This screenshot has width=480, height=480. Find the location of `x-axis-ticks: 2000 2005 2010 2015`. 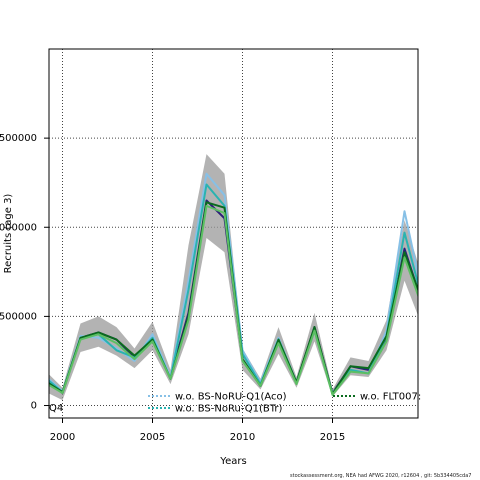

x-axis-ticks: 2000 2005 2010 2015 is located at coordinates (197, 430).